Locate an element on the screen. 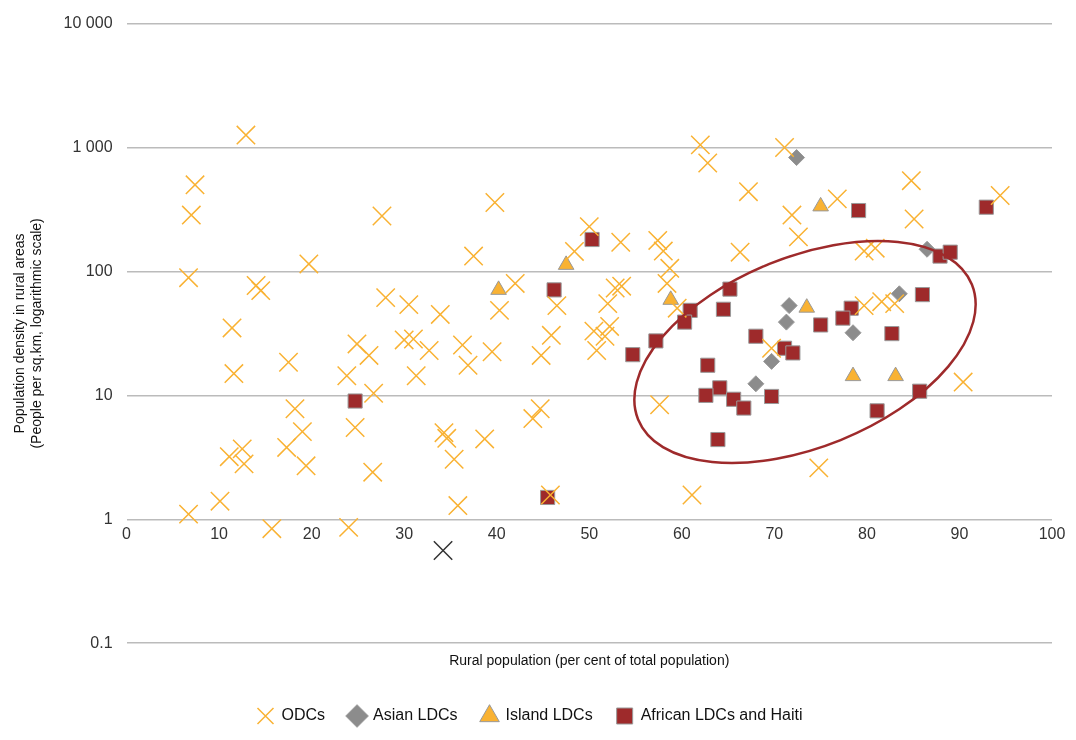 The image size is (1076, 740). x-tick-label: 30 is located at coordinates (404, 534).